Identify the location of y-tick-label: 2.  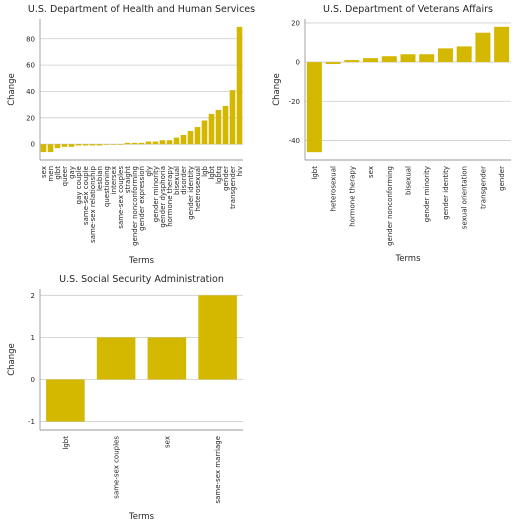
(33, 296).